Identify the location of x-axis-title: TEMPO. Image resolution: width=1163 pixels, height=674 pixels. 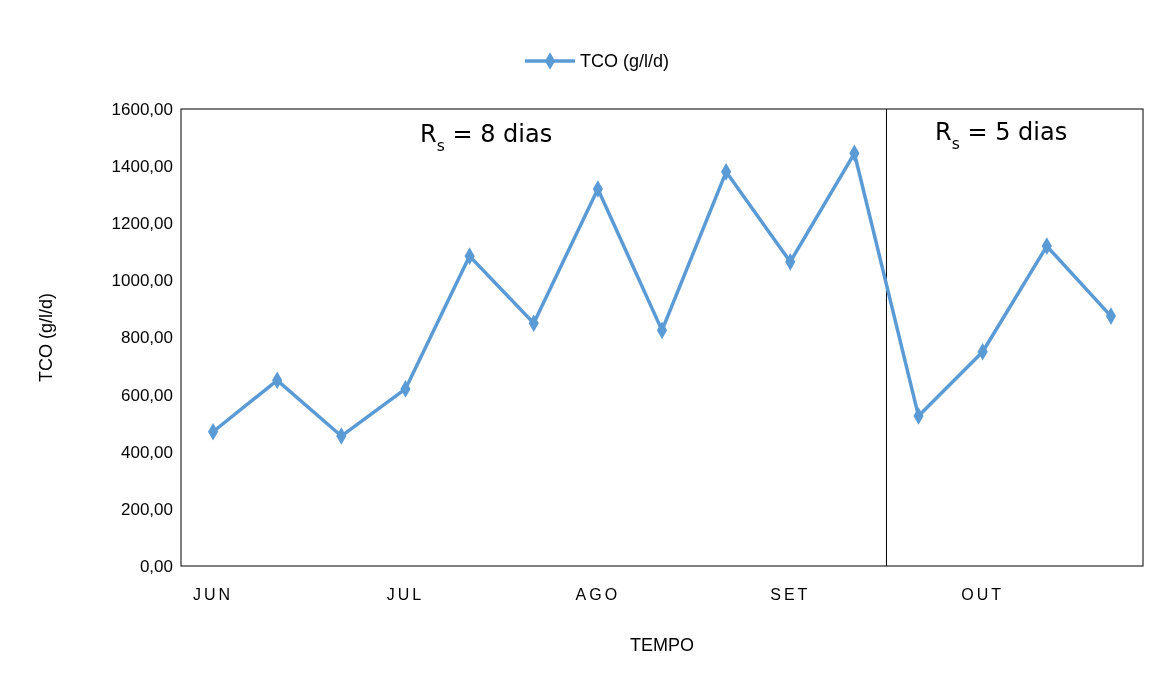
(662, 645).